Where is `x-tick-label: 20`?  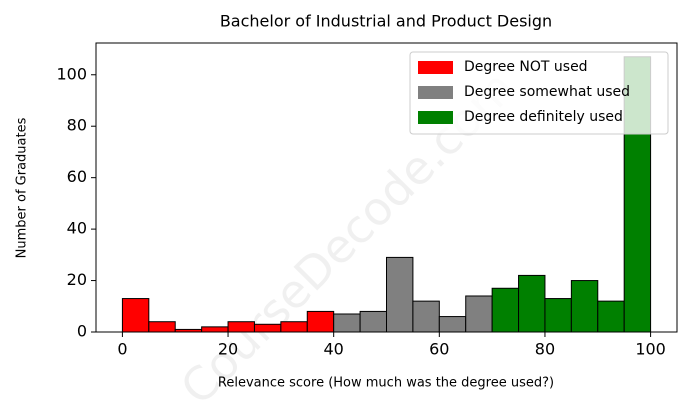 x-tick-label: 20 is located at coordinates (228, 349).